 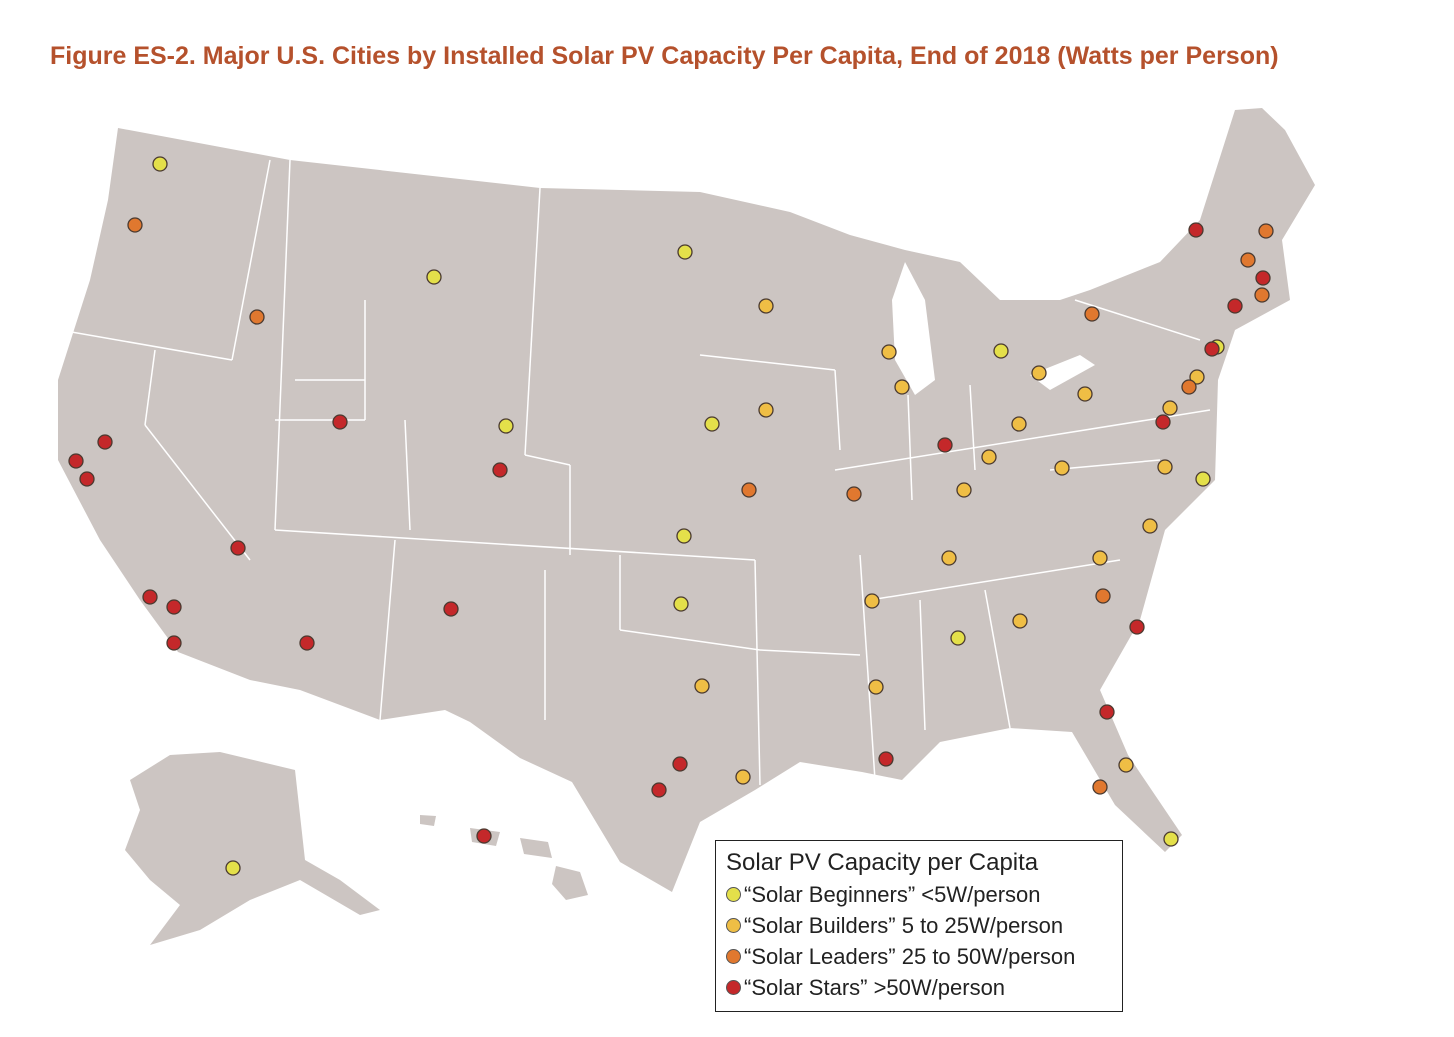 What do you see at coordinates (733, 925) in the screenshot?
I see `light-orange-dot-icon` at bounding box center [733, 925].